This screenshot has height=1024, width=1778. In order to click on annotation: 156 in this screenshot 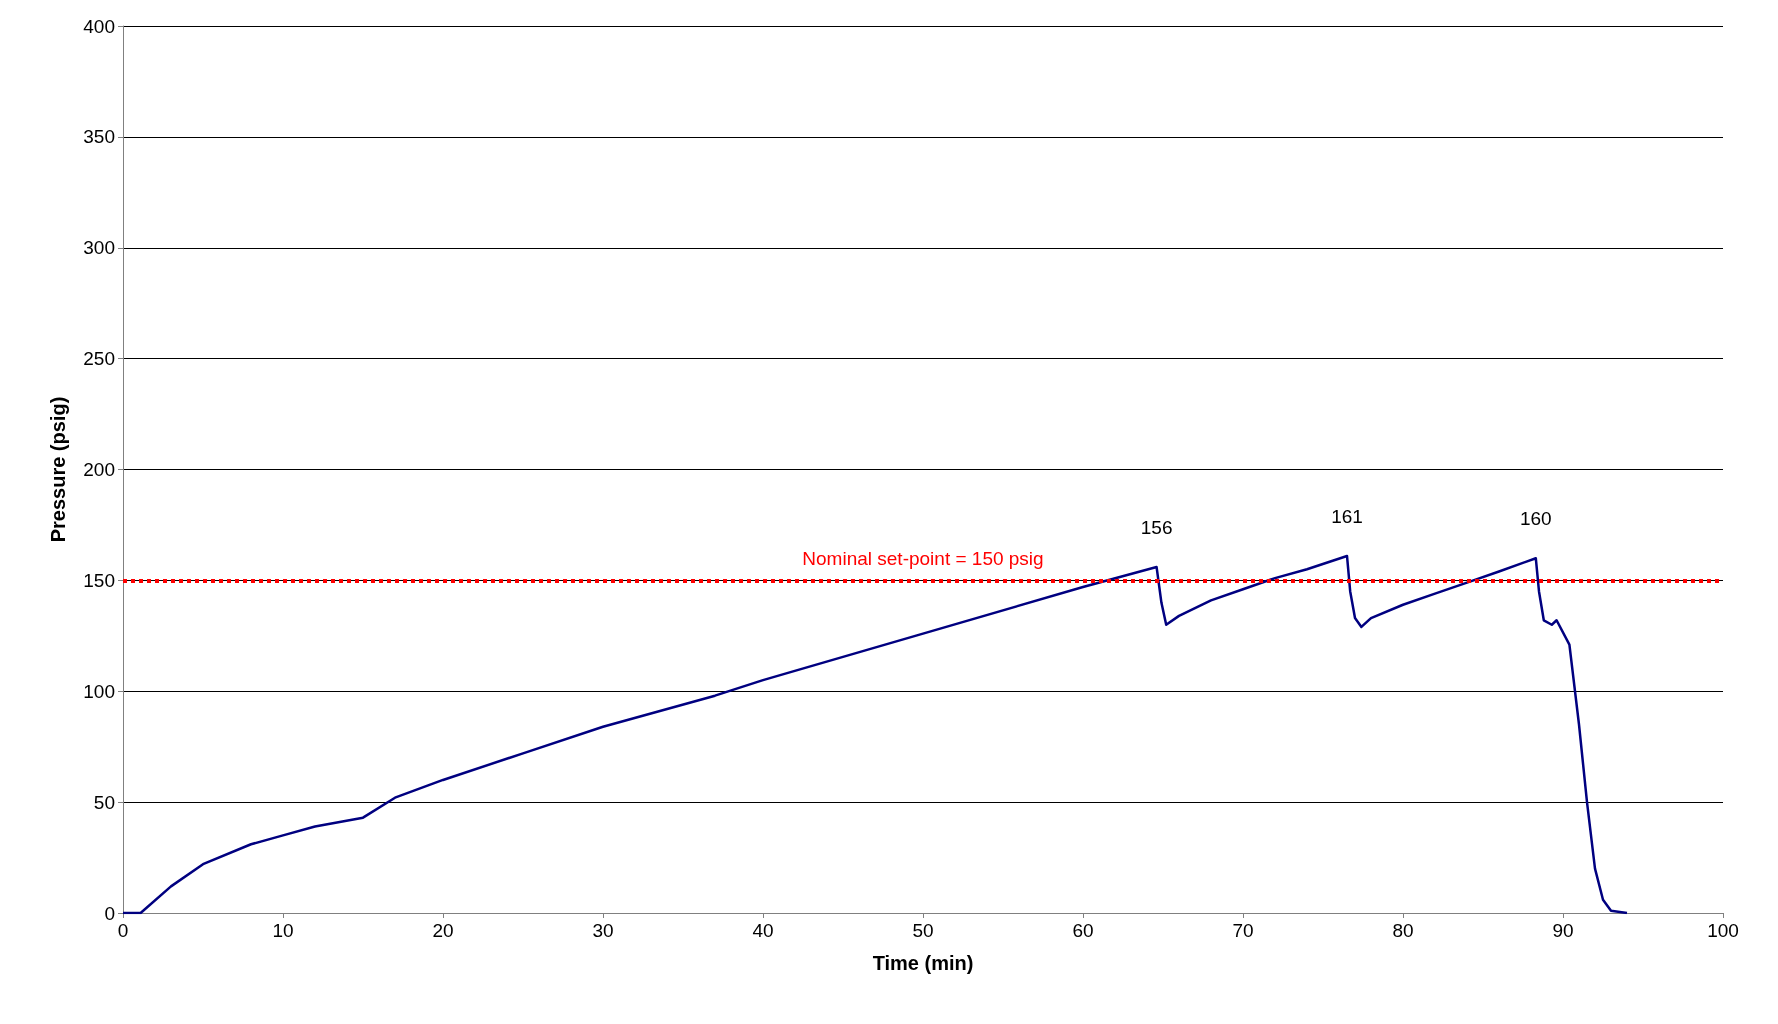, I will do `click(1156, 528)`.